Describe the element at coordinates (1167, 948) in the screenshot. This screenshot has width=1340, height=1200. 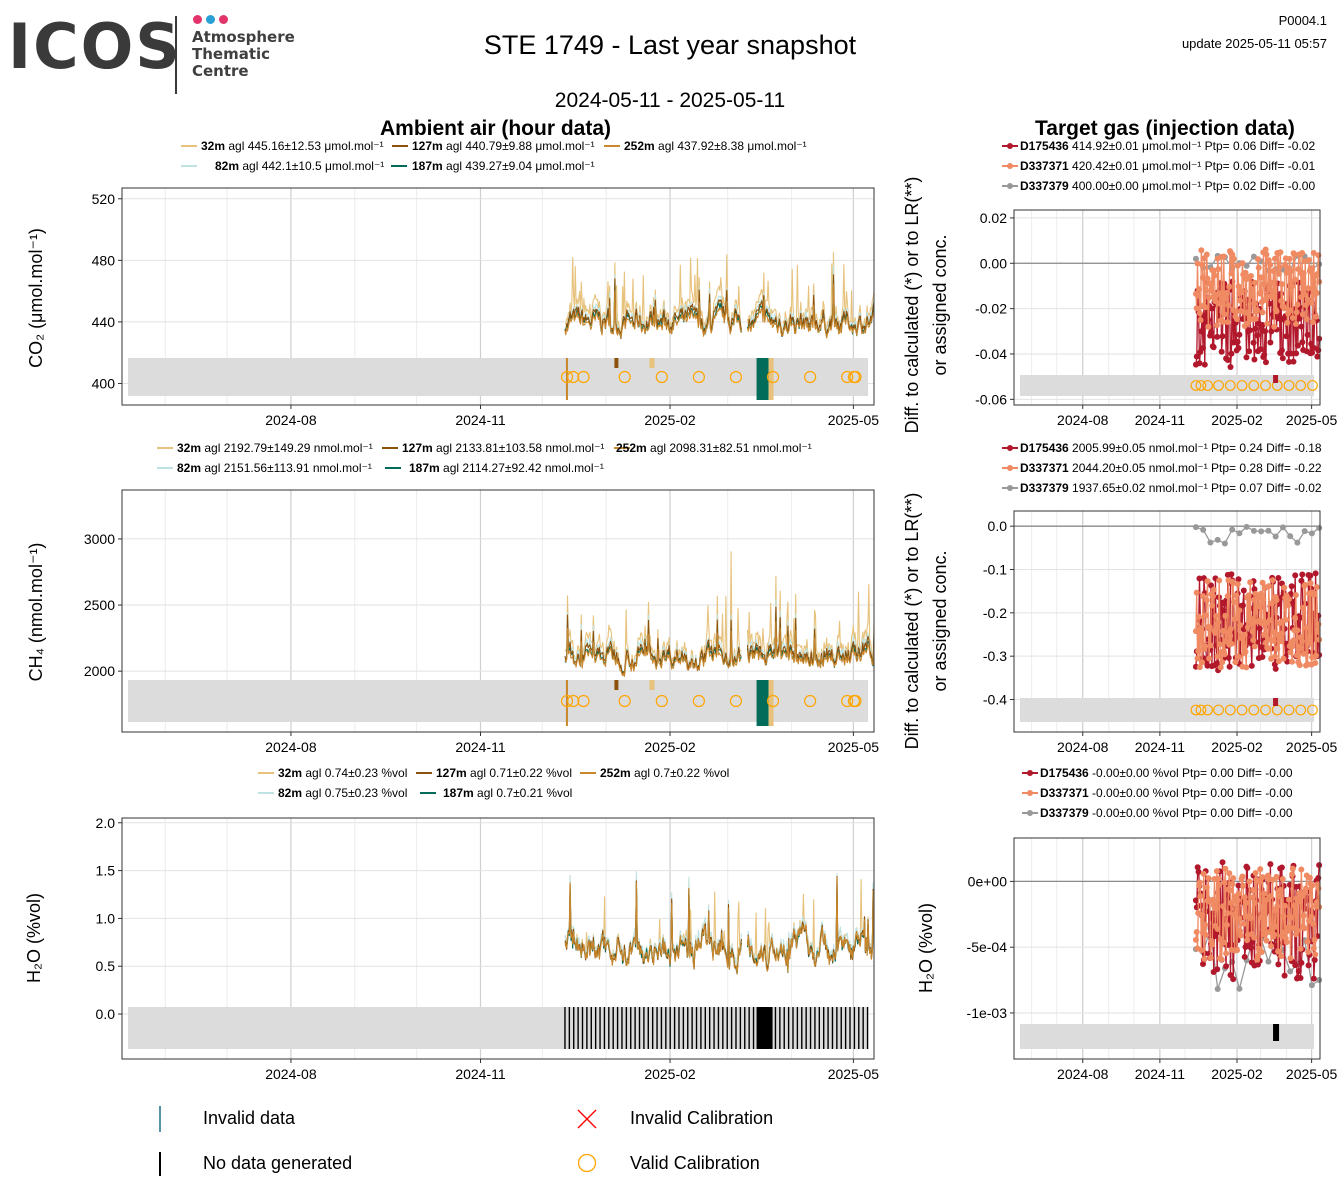
I see `plot-border` at that location.